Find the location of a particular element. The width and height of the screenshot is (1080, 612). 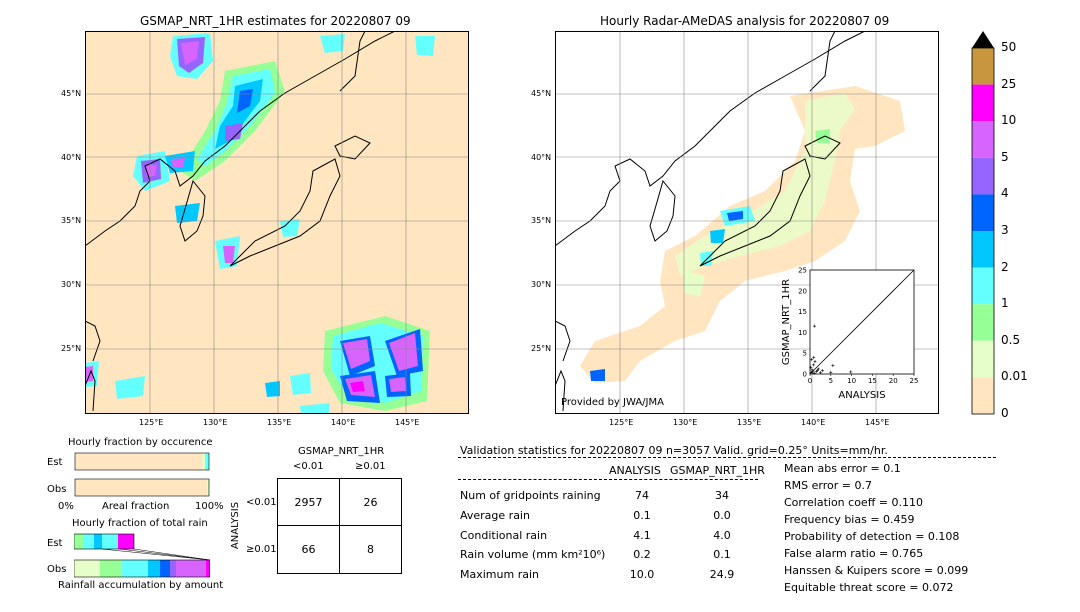

total-rain-obs-label: Obs is located at coordinates (57, 569).